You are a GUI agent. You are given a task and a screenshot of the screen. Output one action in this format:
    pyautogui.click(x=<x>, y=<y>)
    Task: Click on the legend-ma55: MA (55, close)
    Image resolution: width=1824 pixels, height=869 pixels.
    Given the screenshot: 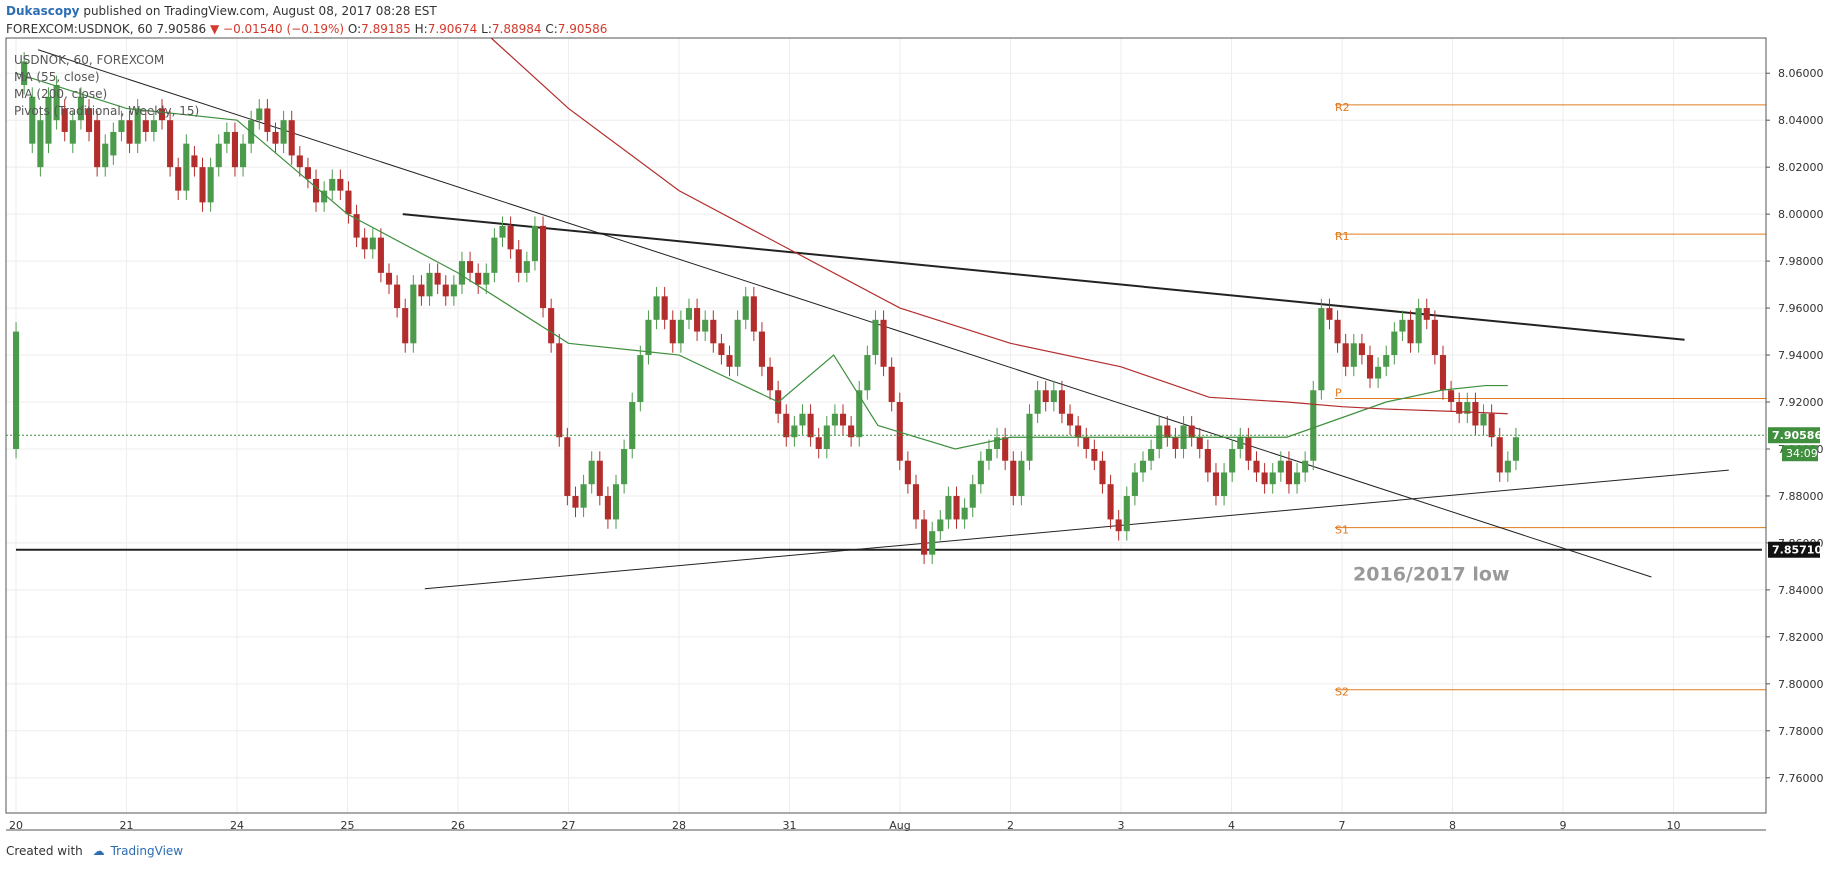 What is the action you would take?
    pyautogui.click(x=57, y=77)
    